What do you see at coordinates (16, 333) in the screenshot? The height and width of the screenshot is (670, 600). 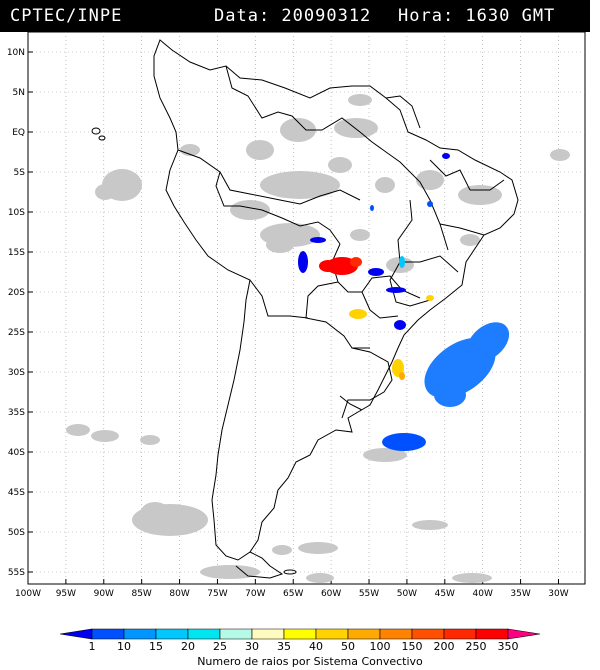 I see `lat-label: 25S` at bounding box center [16, 333].